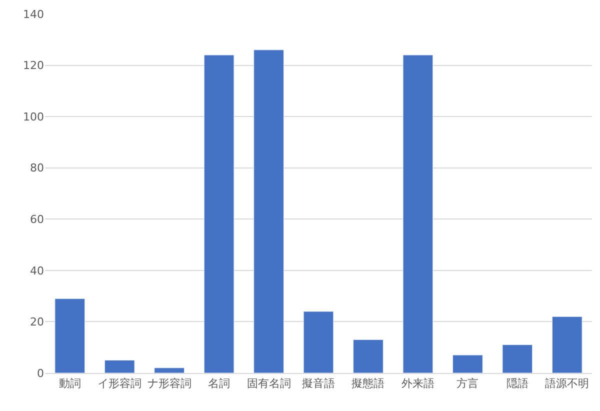 This screenshot has width=600, height=411. Describe the element at coordinates (37, 168) in the screenshot. I see `y-tick-label: 80` at that location.